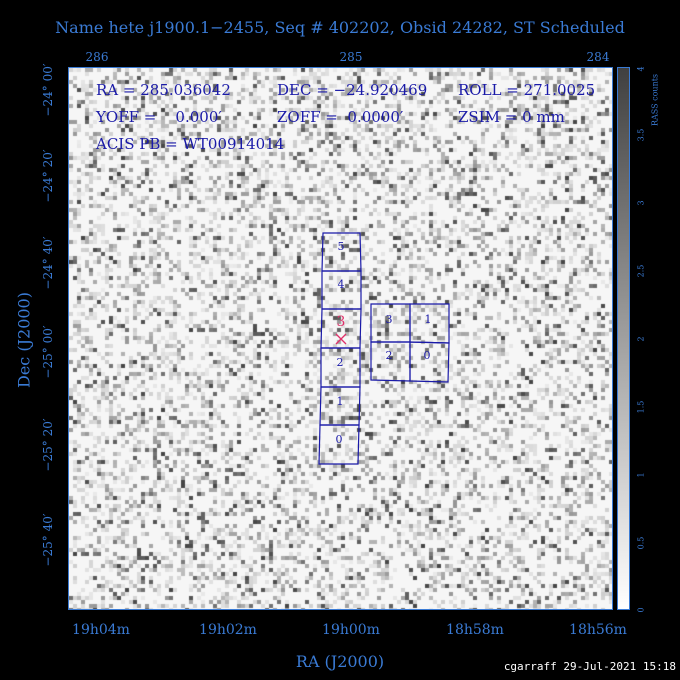  I want to click on chip-label-1: 1, so click(340, 401).